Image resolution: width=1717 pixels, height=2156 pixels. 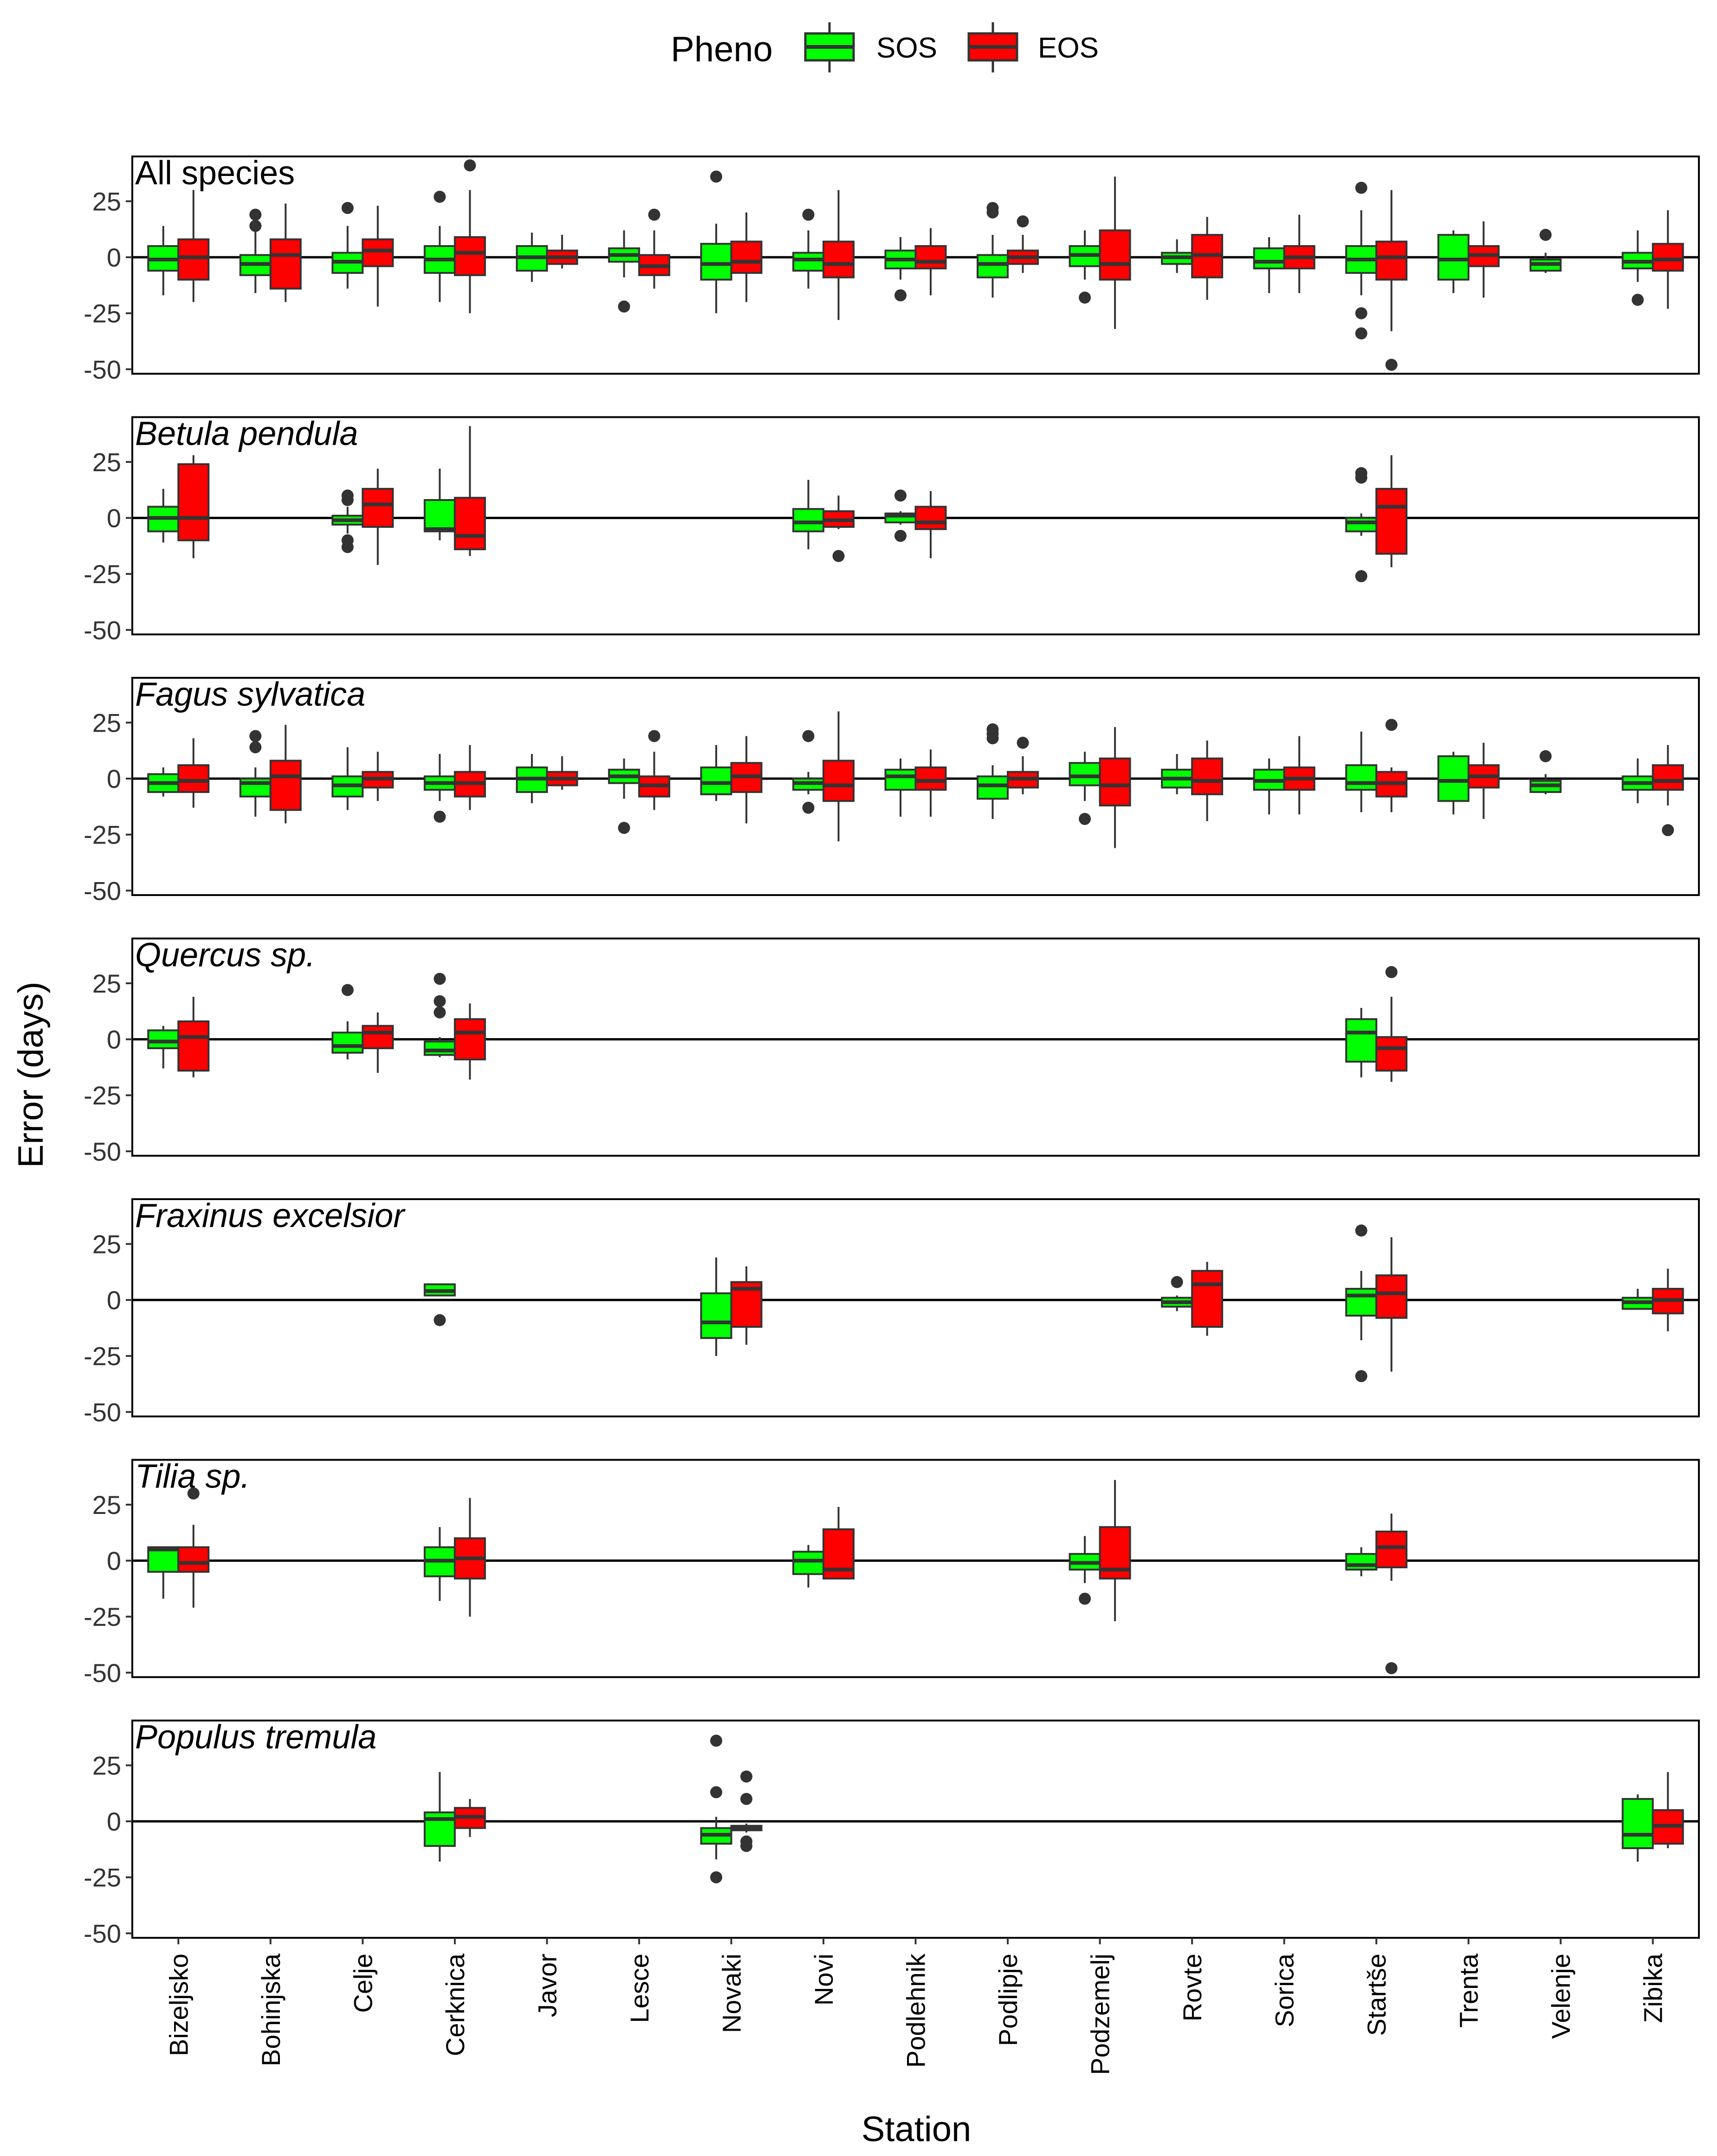 What do you see at coordinates (1008, 2000) in the screenshot?
I see `x-tick-label-podlipje: Podlipje` at bounding box center [1008, 2000].